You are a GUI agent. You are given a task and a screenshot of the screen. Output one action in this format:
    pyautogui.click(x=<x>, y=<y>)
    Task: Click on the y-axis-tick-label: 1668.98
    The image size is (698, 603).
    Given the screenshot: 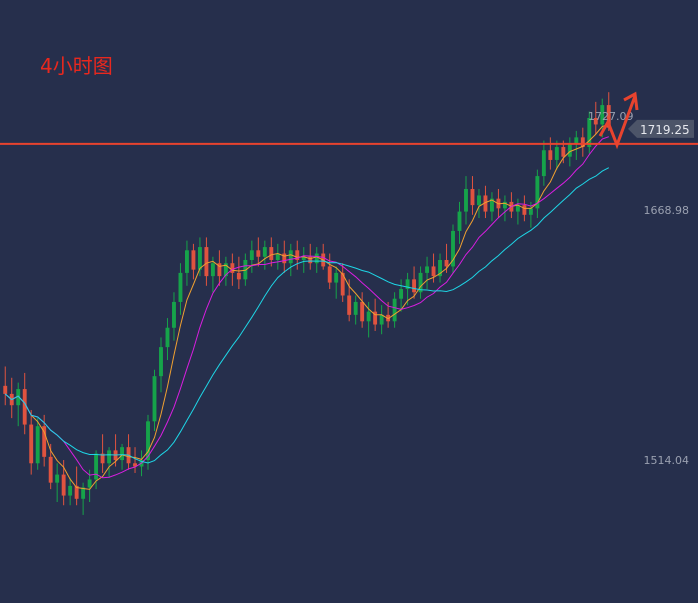 What is the action you would take?
    pyautogui.click(x=667, y=210)
    